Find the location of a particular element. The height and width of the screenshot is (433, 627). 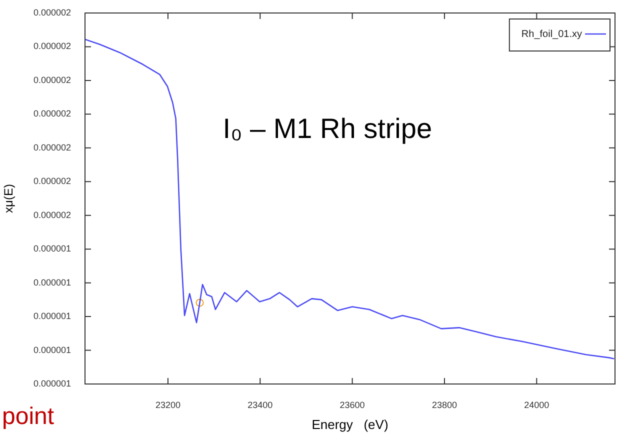

y-axis-title: xμ(E) is located at coordinates (9, 198).